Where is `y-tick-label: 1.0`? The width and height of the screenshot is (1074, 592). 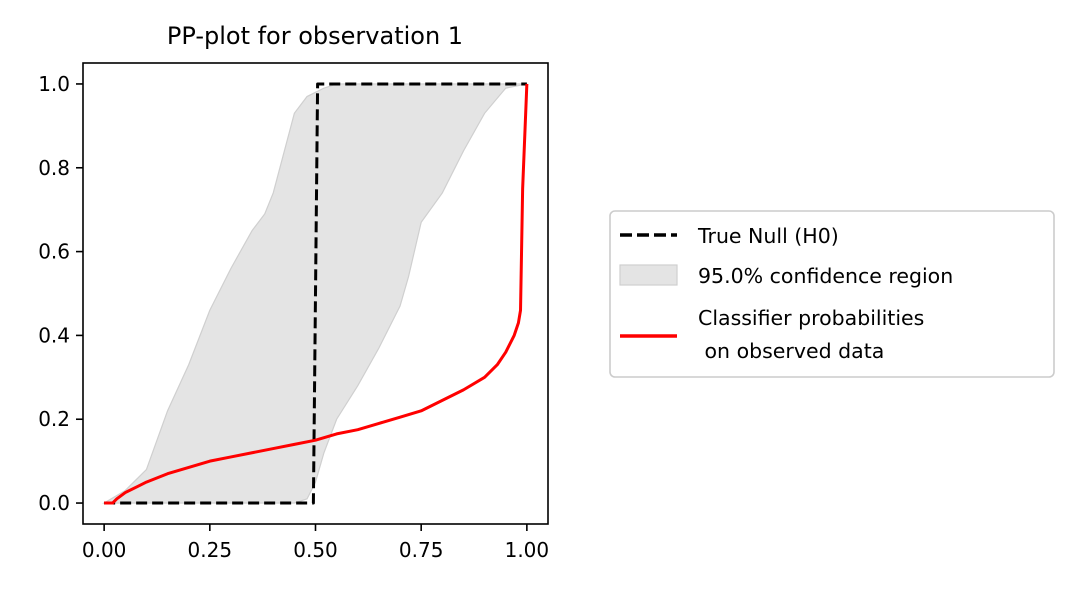 y-tick-label: 1.0 is located at coordinates (54, 84).